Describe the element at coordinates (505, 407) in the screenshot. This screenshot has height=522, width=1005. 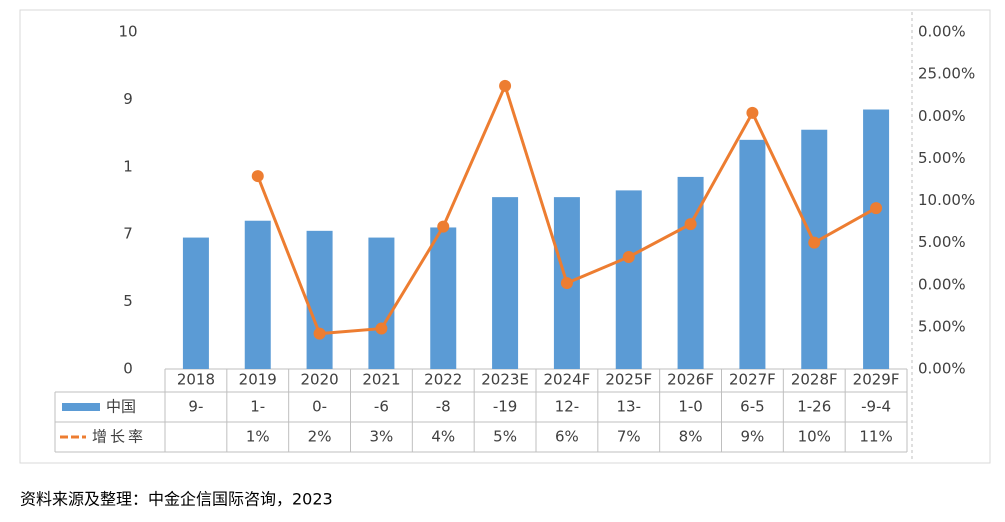
I see `table-cell: -19` at that location.